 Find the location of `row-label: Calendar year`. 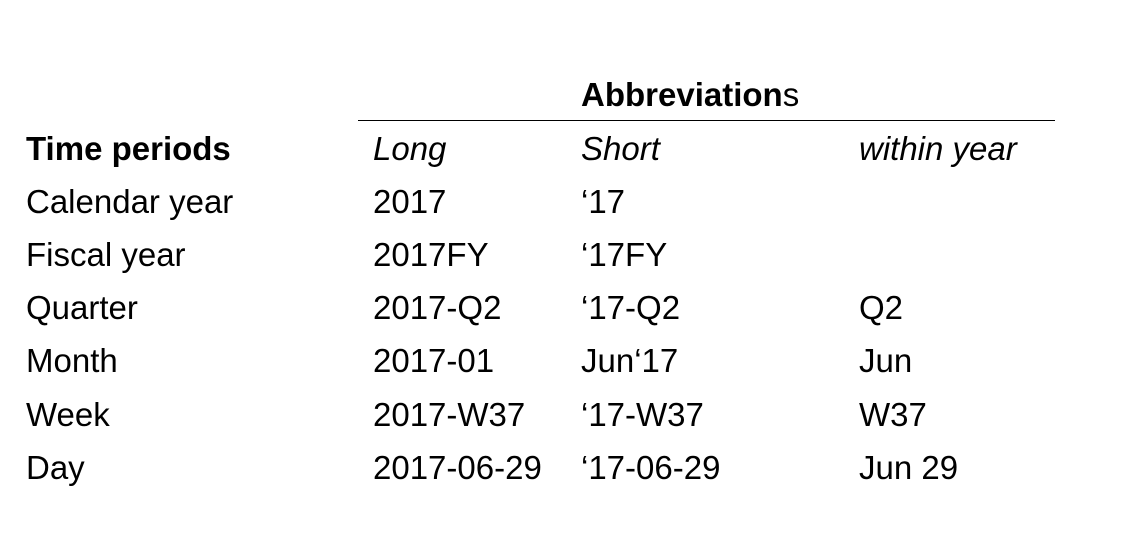

row-label: Calendar year is located at coordinates (130, 201).